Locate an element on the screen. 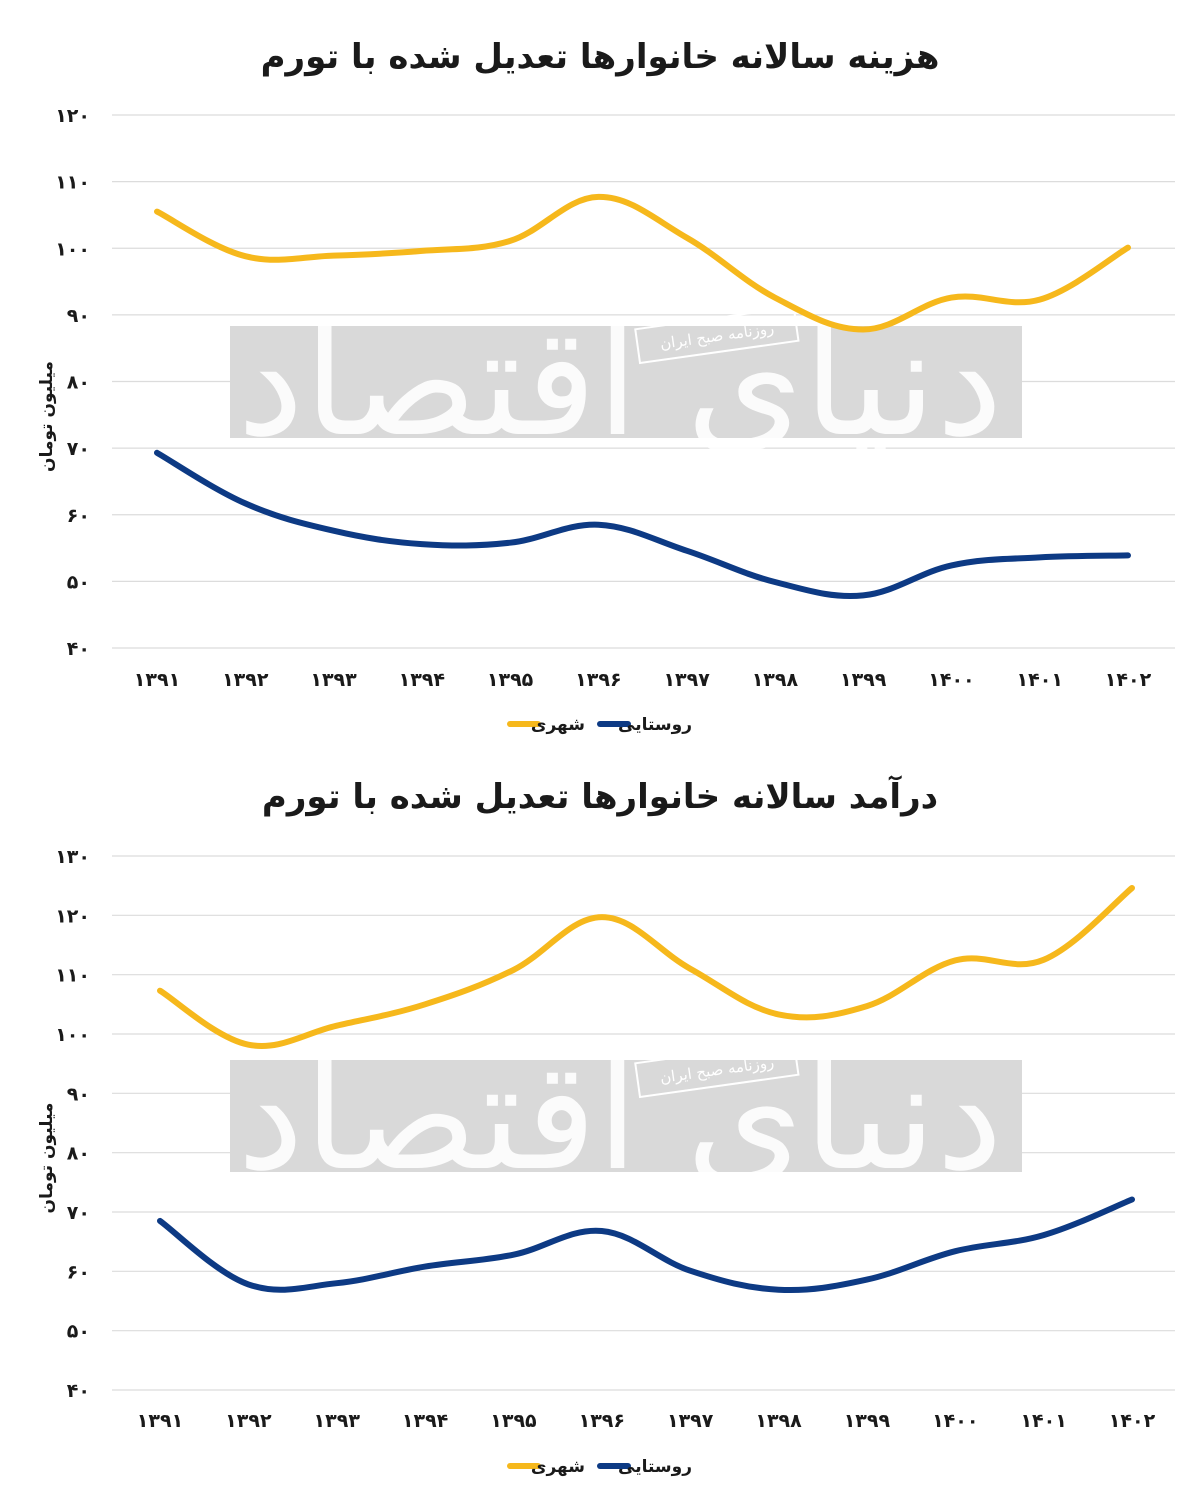  chart-title: هزینه سالانه خانوارها تعدیل شده با تورم is located at coordinates (600, 57).